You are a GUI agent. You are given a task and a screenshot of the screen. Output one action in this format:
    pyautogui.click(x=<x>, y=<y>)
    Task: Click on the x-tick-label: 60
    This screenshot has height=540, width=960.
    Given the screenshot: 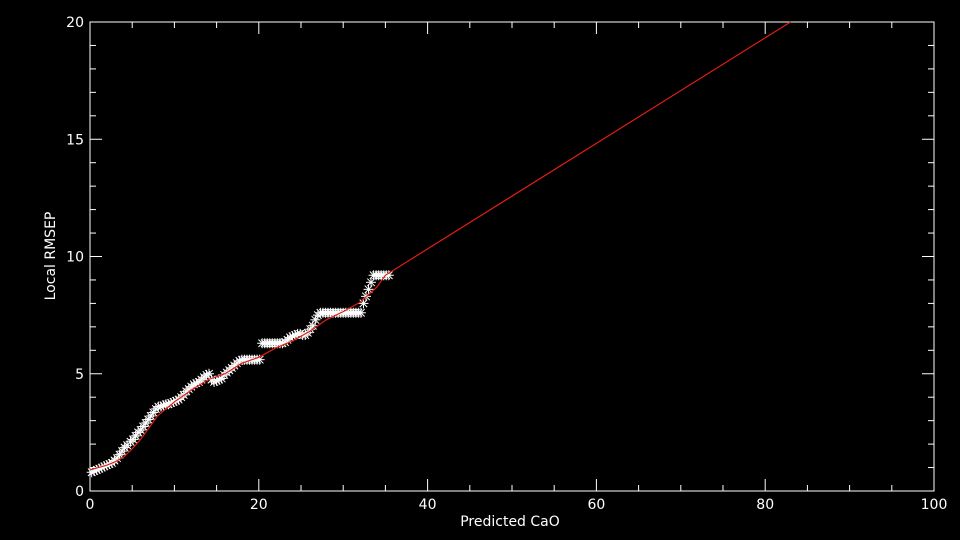 What is the action you would take?
    pyautogui.click(x=596, y=505)
    